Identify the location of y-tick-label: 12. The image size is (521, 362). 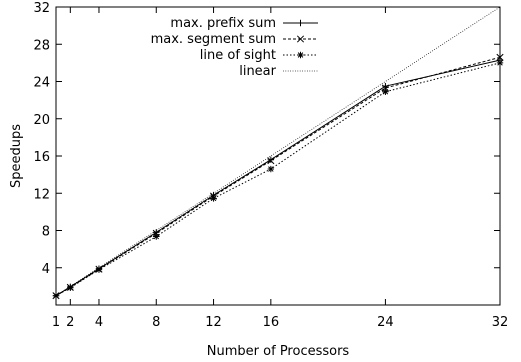
(41, 194).